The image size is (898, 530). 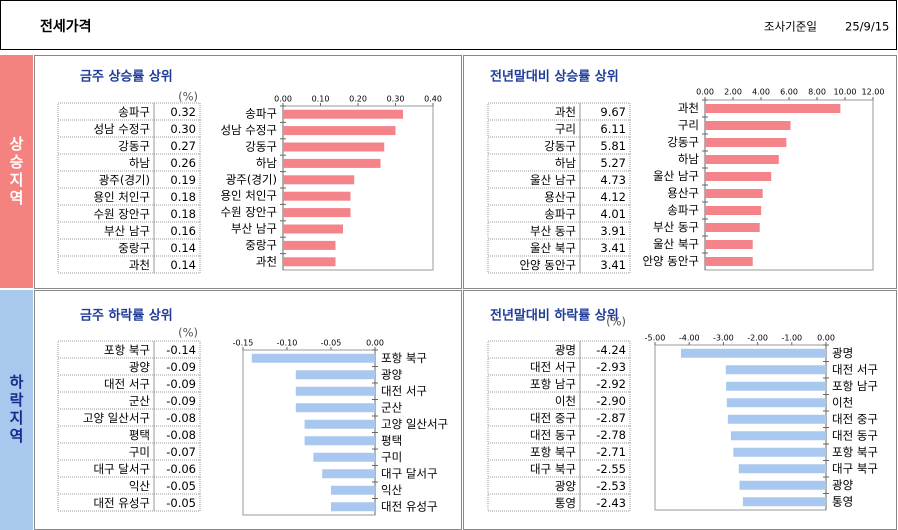 What do you see at coordinates (554, 77) in the screenshot?
I see `panel-title: 전년말대비 상승률 상위` at bounding box center [554, 77].